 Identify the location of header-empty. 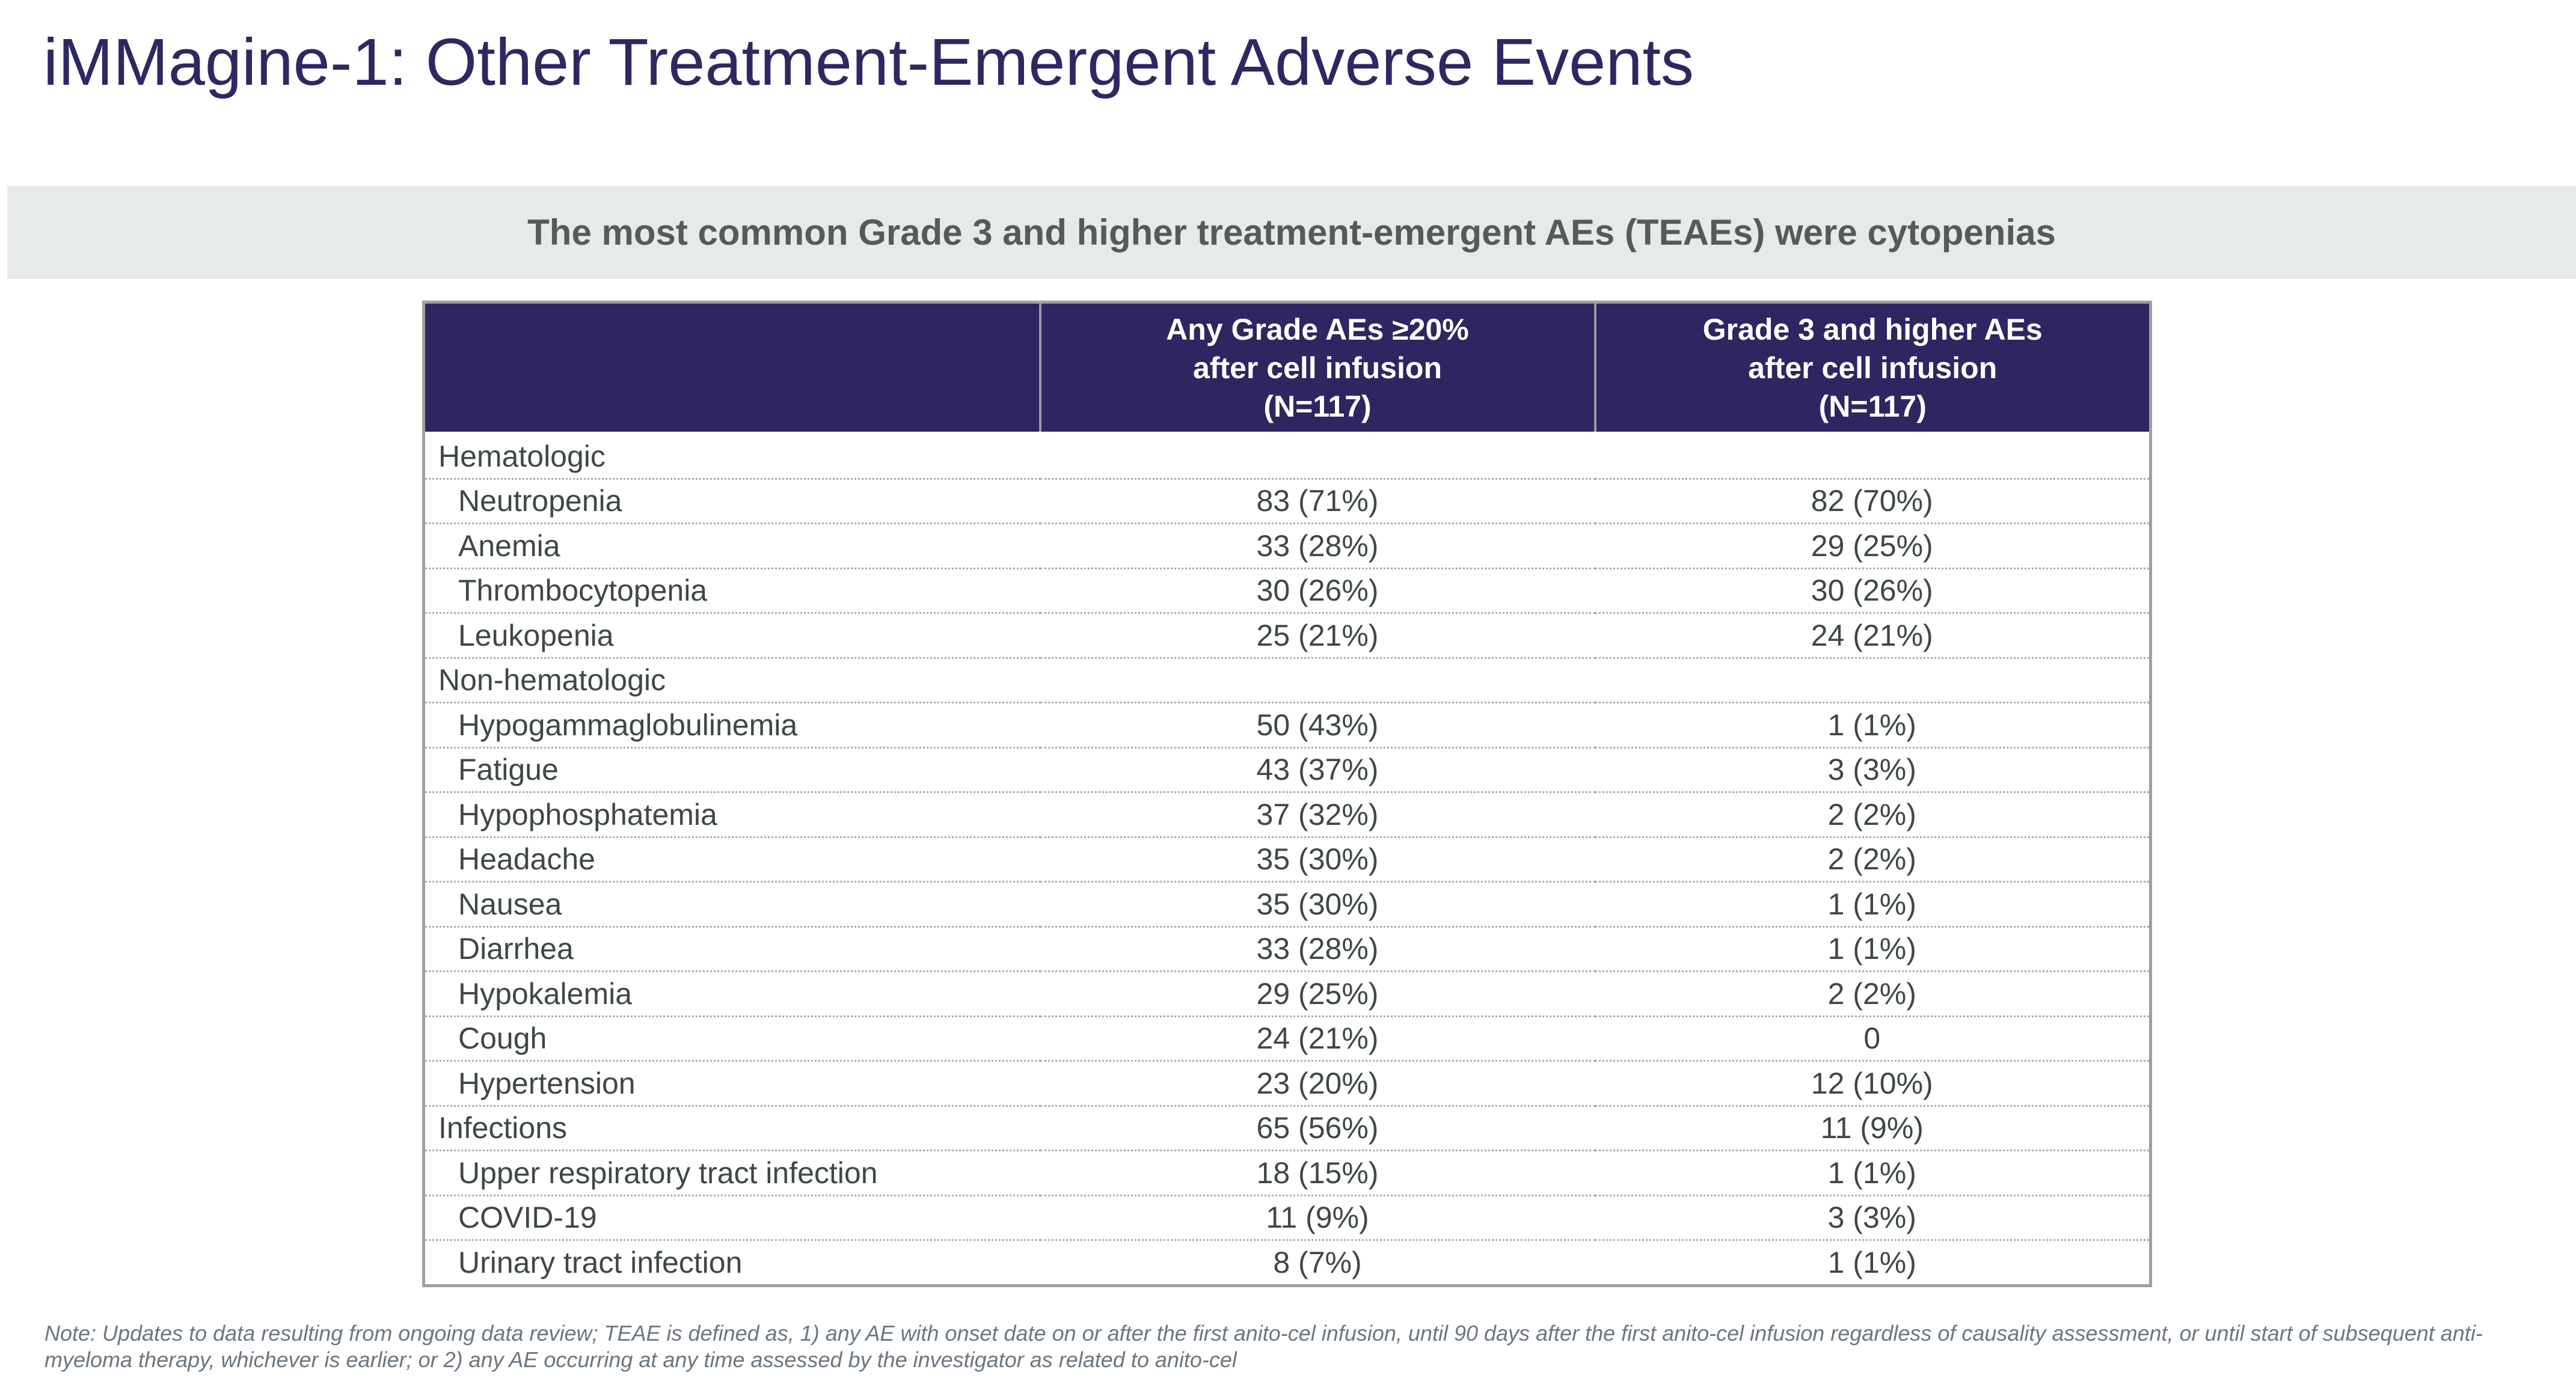
(731, 367).